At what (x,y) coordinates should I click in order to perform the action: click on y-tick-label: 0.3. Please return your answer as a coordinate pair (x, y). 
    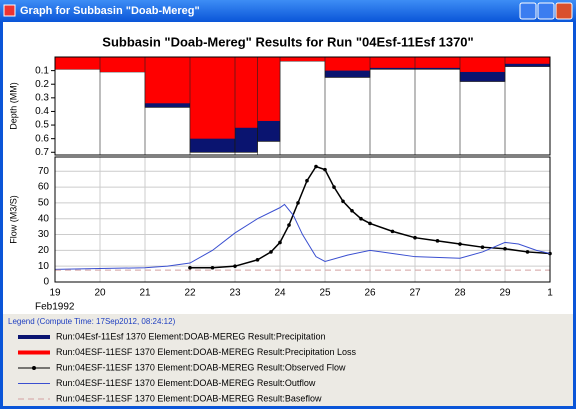
    Looking at the image, I should click on (42, 97).